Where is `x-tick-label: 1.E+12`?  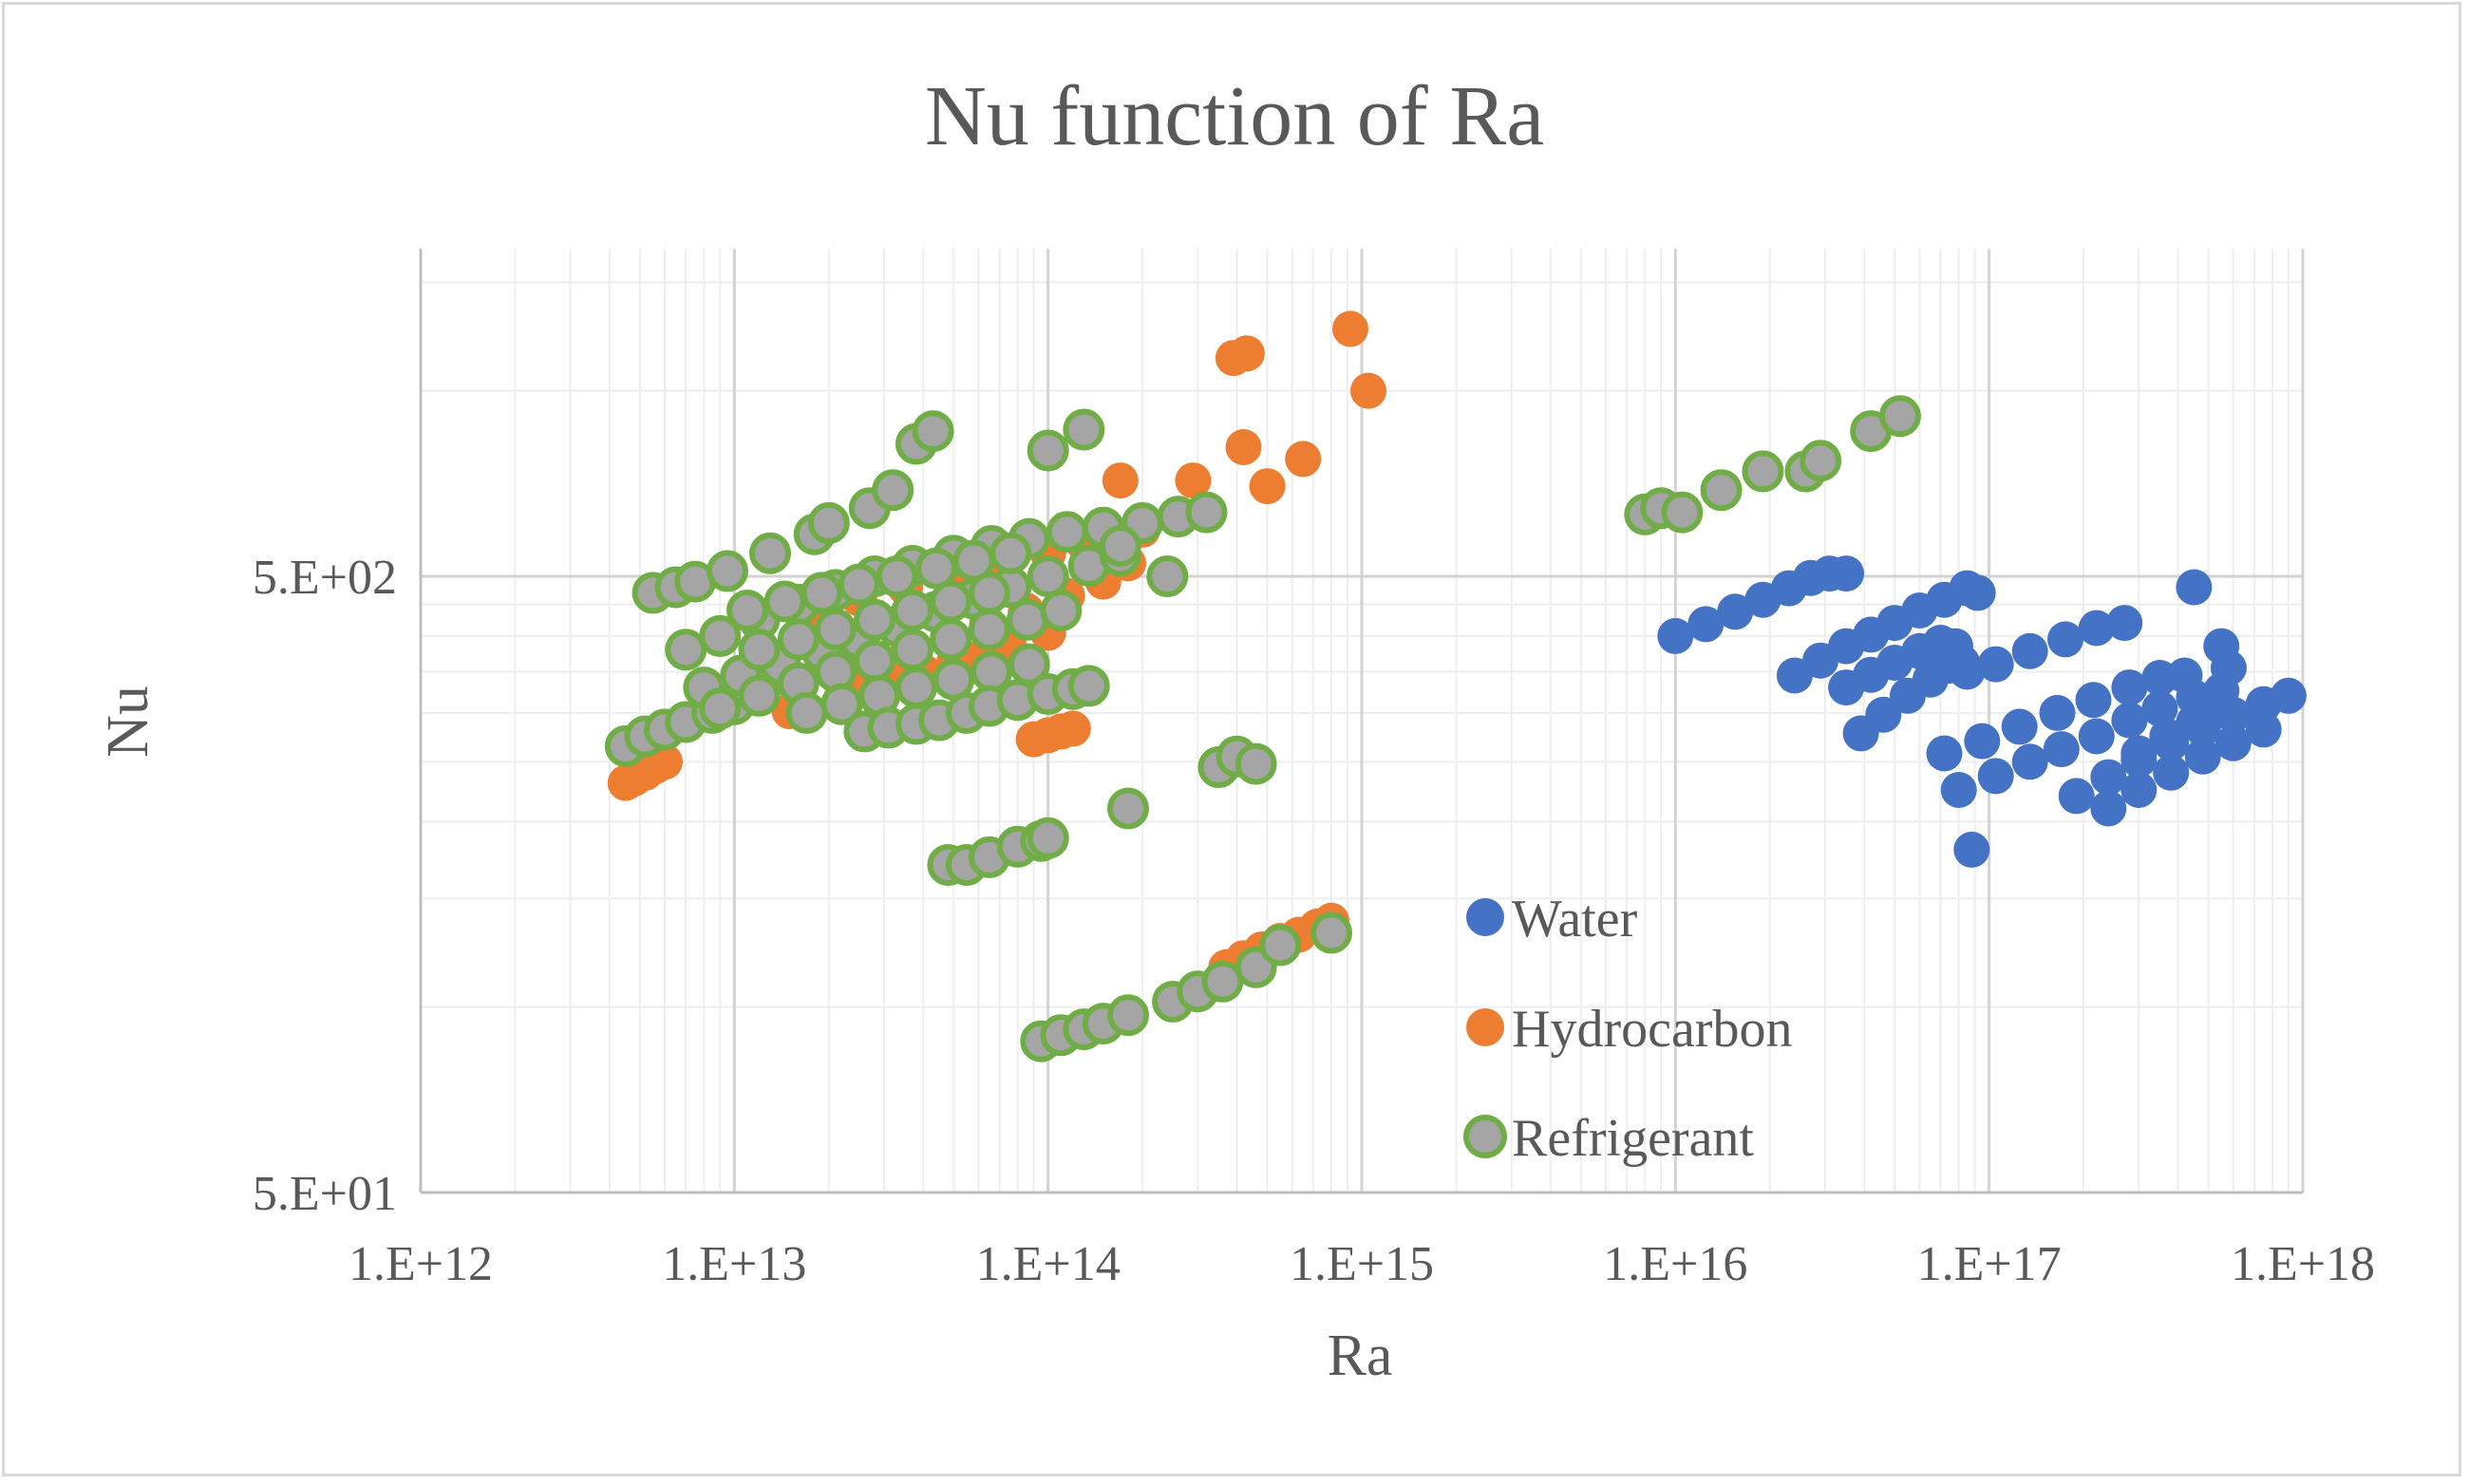
x-tick-label: 1.E+12 is located at coordinates (421, 1264).